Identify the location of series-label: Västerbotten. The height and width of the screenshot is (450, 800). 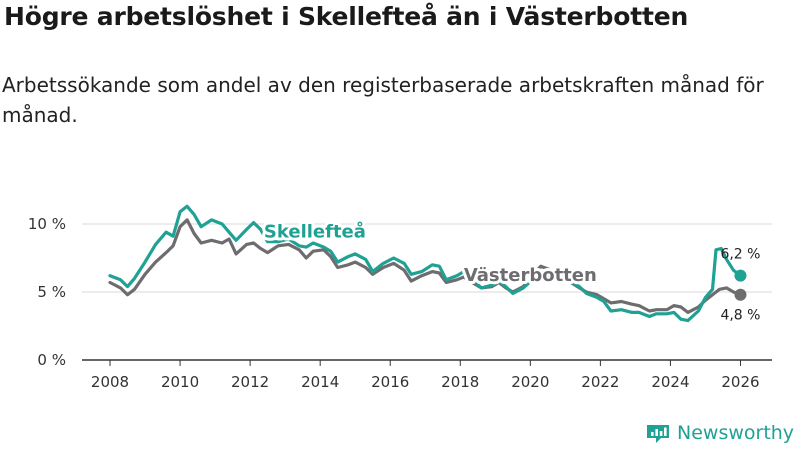
(530, 275).